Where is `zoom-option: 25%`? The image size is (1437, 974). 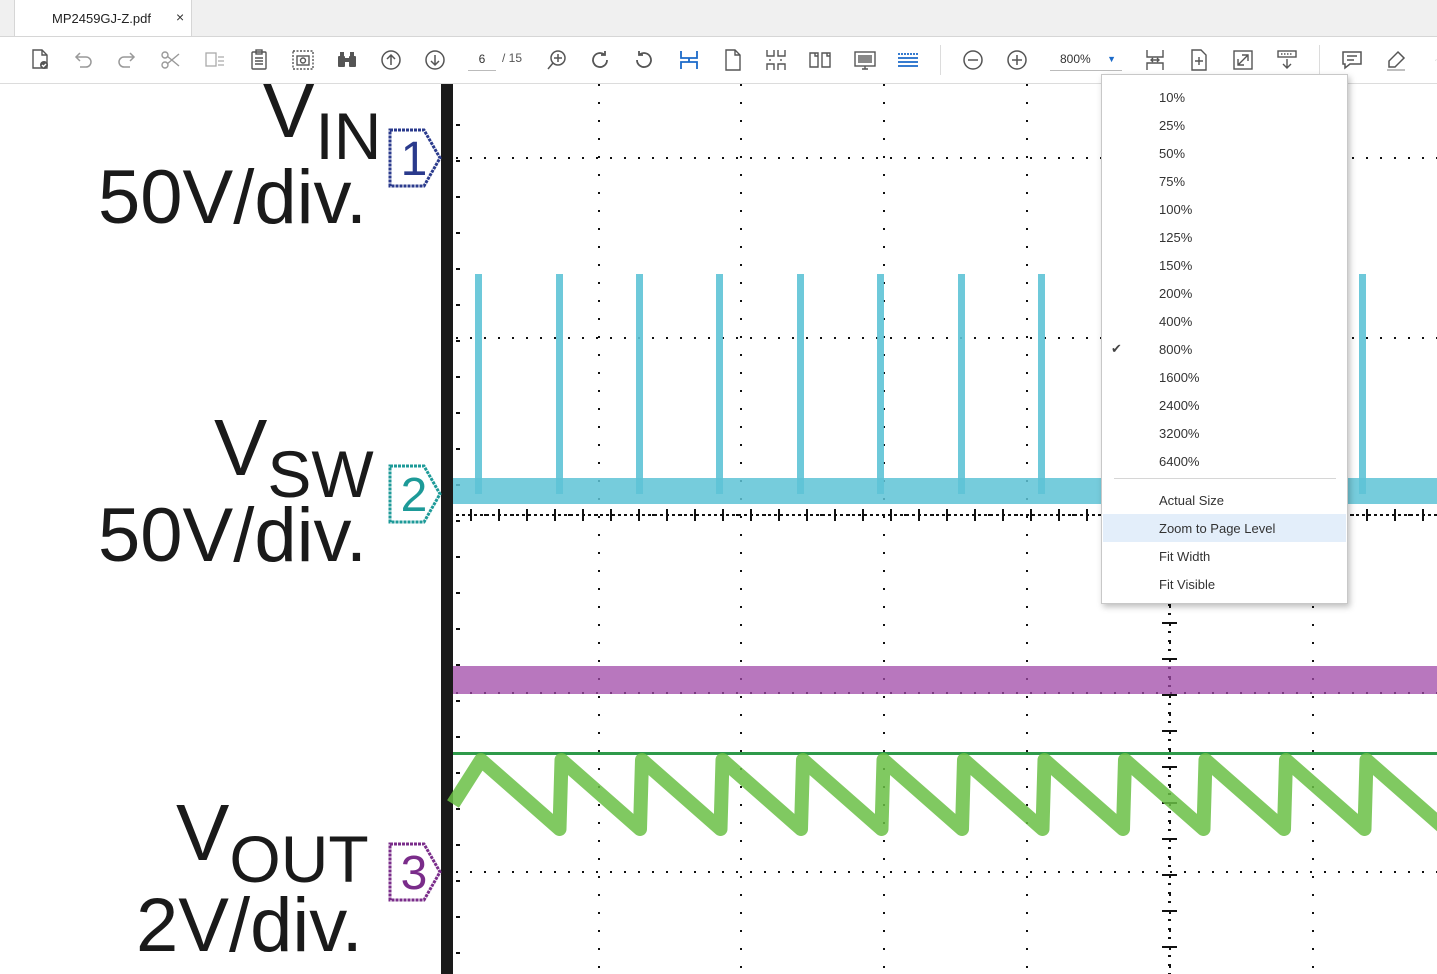 zoom-option: 25% is located at coordinates (1224, 125).